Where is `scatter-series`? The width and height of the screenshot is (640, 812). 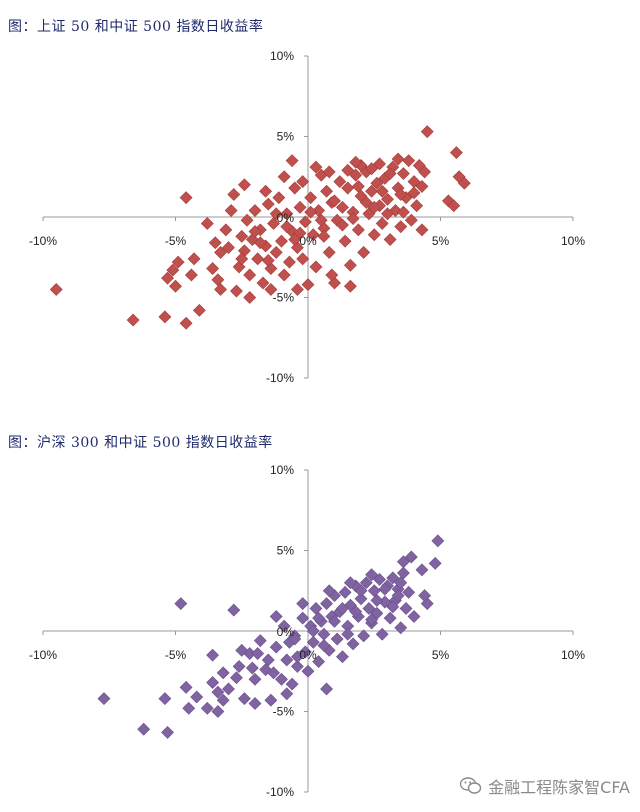
scatter-series is located at coordinates (271, 636).